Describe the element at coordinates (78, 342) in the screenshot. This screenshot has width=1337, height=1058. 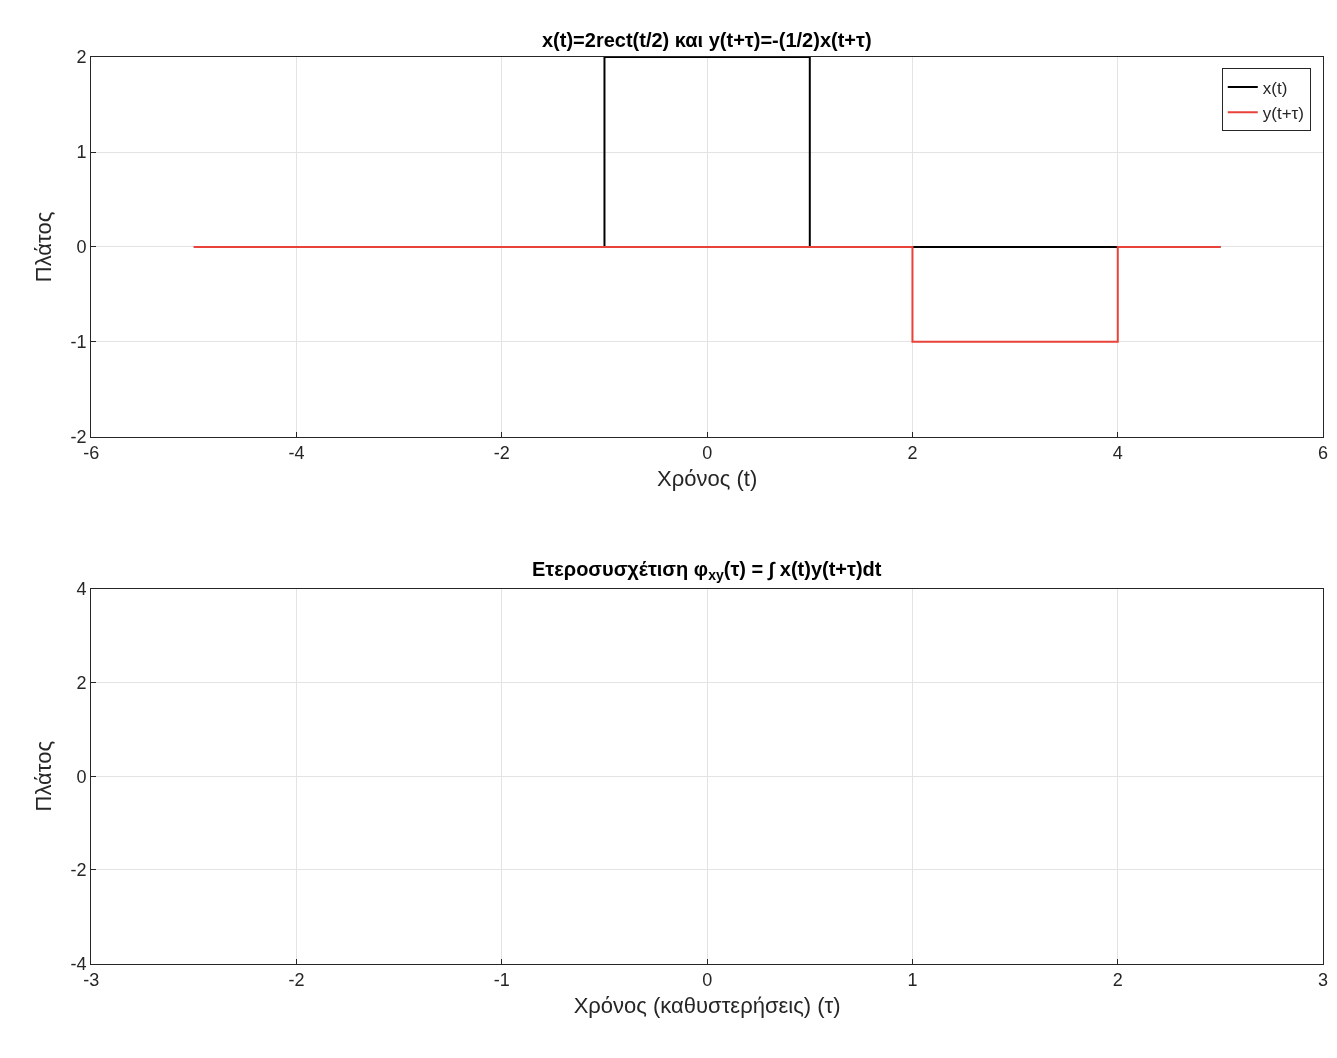
I see `y-tick-label: -1` at that location.